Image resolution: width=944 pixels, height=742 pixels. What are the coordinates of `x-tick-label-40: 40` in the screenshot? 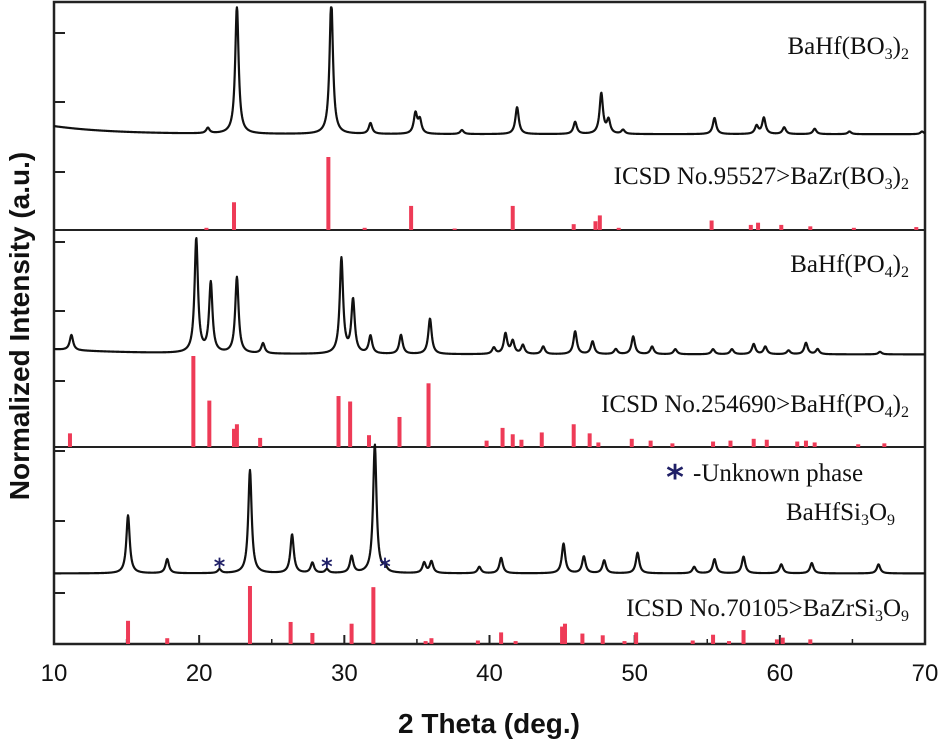 It's located at (489, 673).